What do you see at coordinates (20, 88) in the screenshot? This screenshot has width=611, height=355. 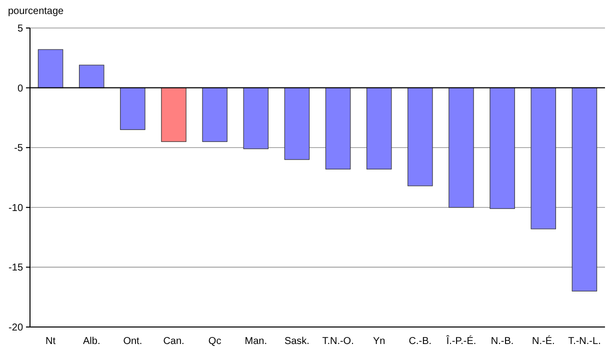 I see `y-tick-label: 0` at bounding box center [20, 88].